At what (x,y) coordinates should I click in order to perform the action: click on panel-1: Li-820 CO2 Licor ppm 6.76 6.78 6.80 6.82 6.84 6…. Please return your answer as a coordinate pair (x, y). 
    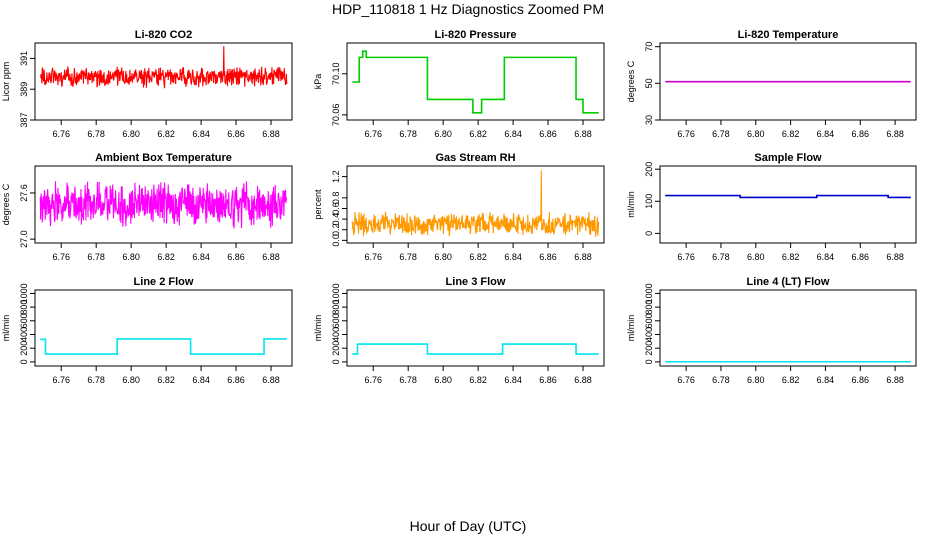
    Looking at the image, I should click on (147, 84).